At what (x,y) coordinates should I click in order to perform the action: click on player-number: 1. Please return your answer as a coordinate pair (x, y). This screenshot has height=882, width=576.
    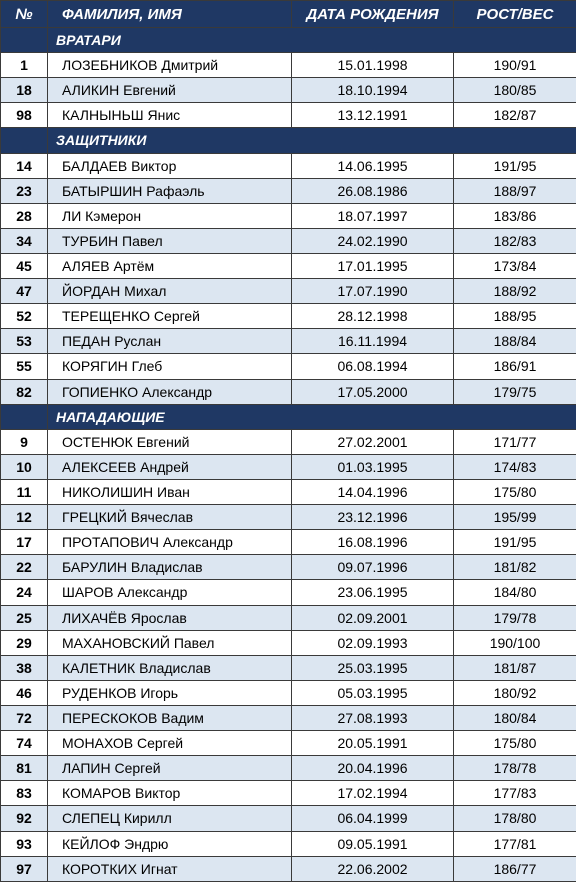
    Looking at the image, I should click on (24, 65).